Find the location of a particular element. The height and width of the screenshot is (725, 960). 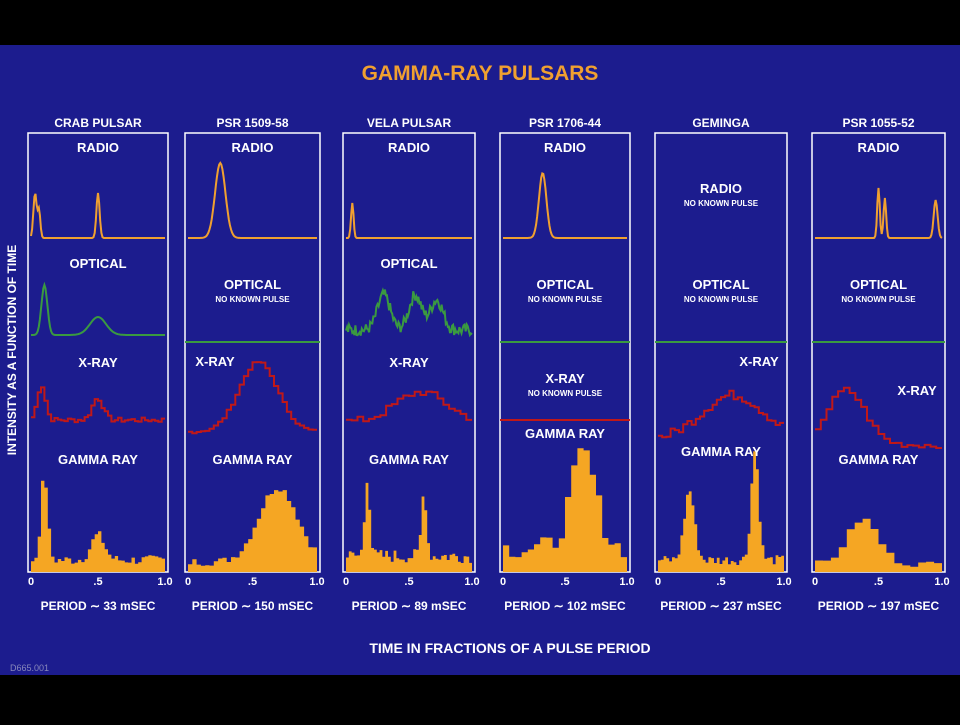

period-label: PERIOD ∼ 237 mSEC is located at coordinates (721, 606).